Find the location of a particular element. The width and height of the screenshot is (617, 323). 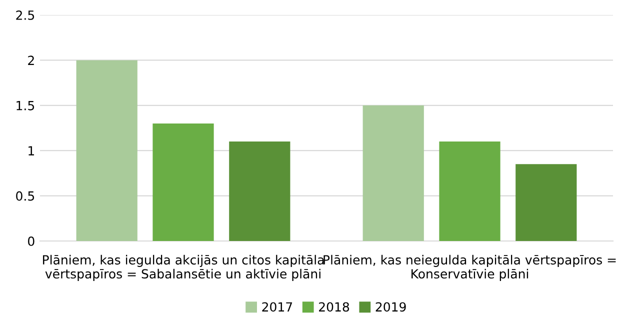

legend-label: 2018 is located at coordinates (334, 307).